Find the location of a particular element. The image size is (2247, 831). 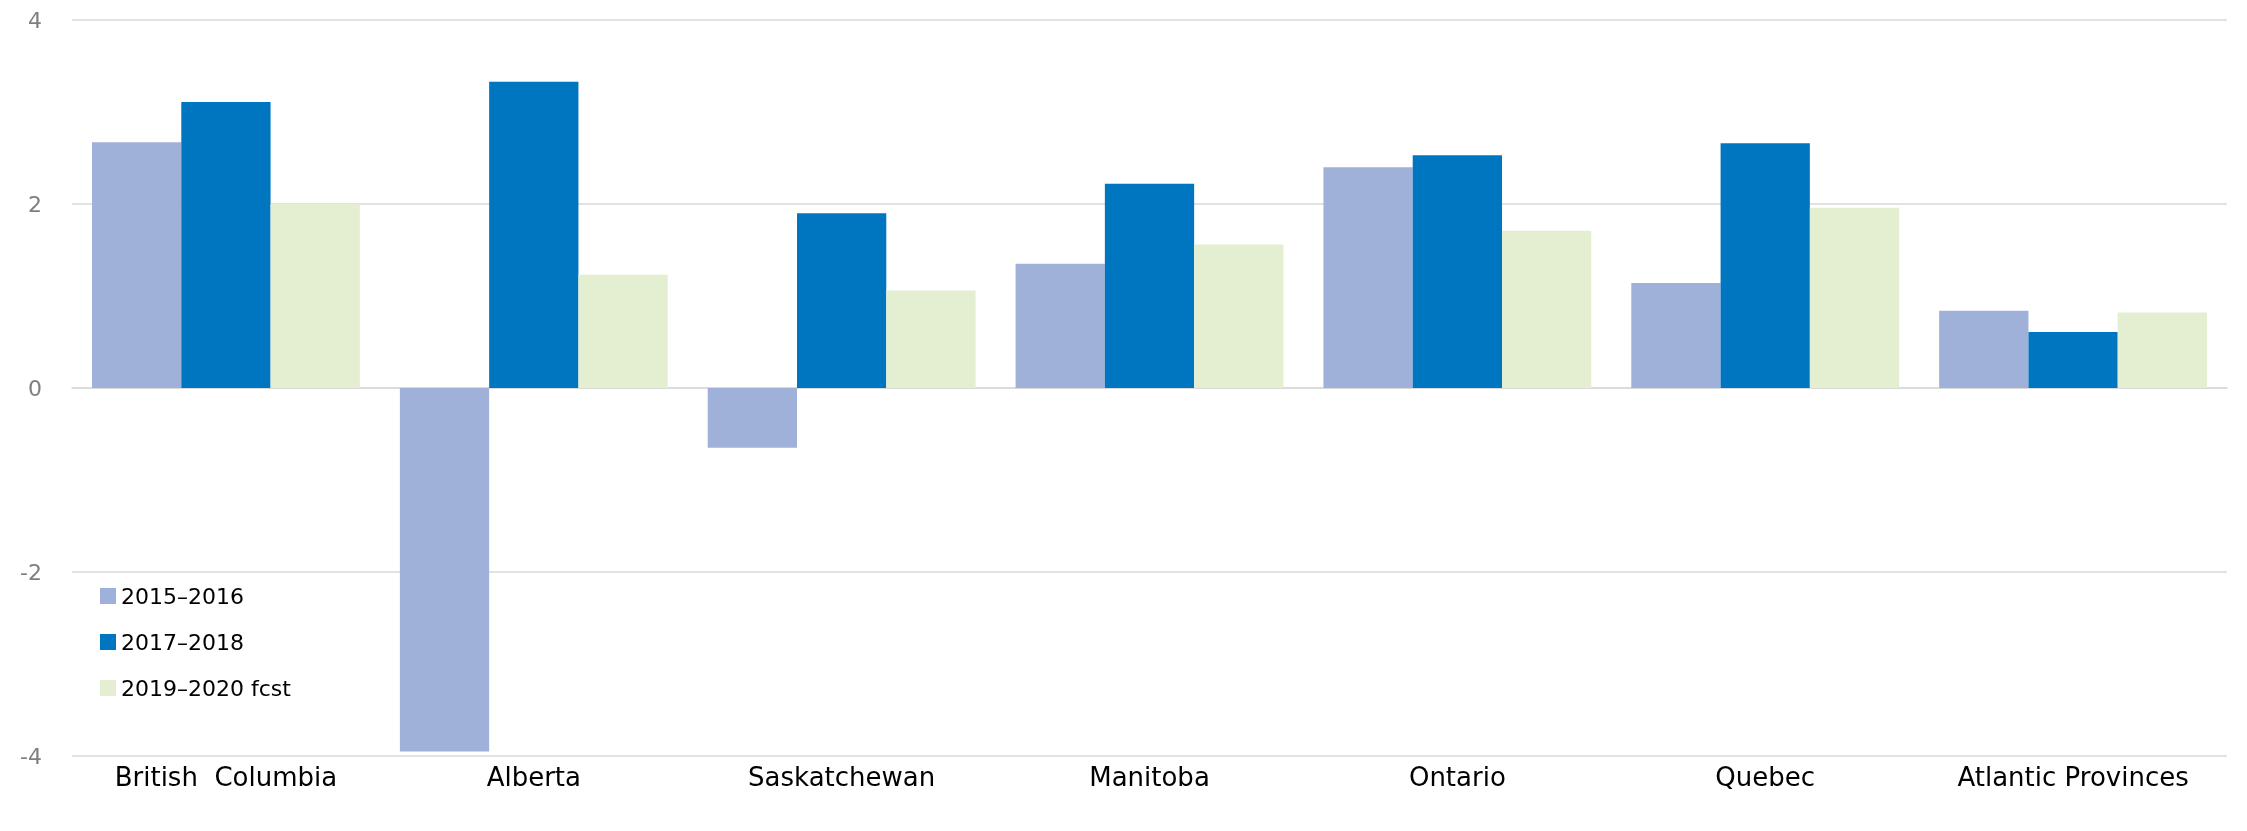

x-tick-label: British Columbia is located at coordinates (226, 777).